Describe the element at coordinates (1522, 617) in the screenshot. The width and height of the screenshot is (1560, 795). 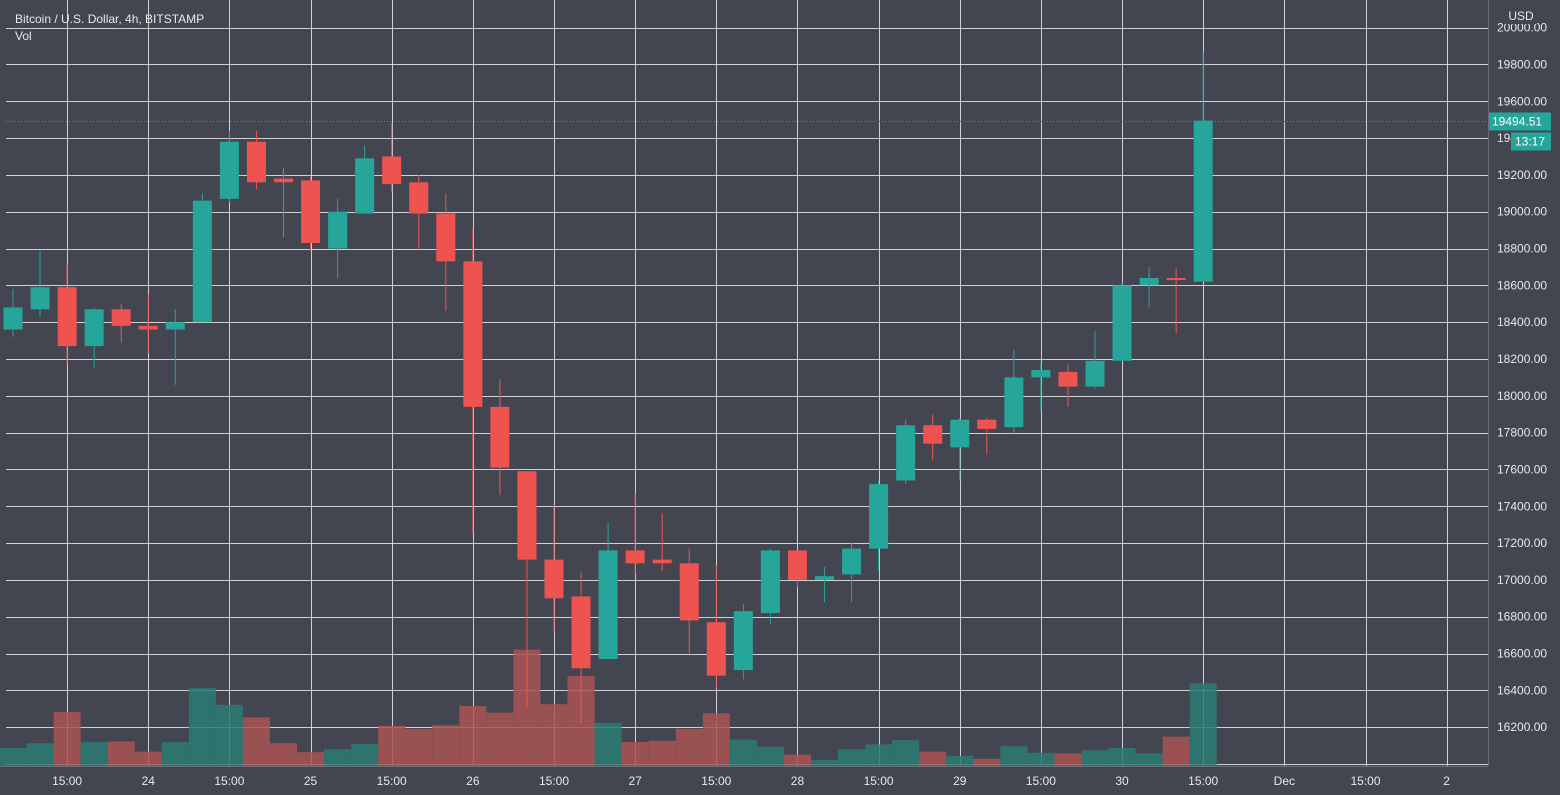
I see `price-tick-label: 16800.00` at that location.